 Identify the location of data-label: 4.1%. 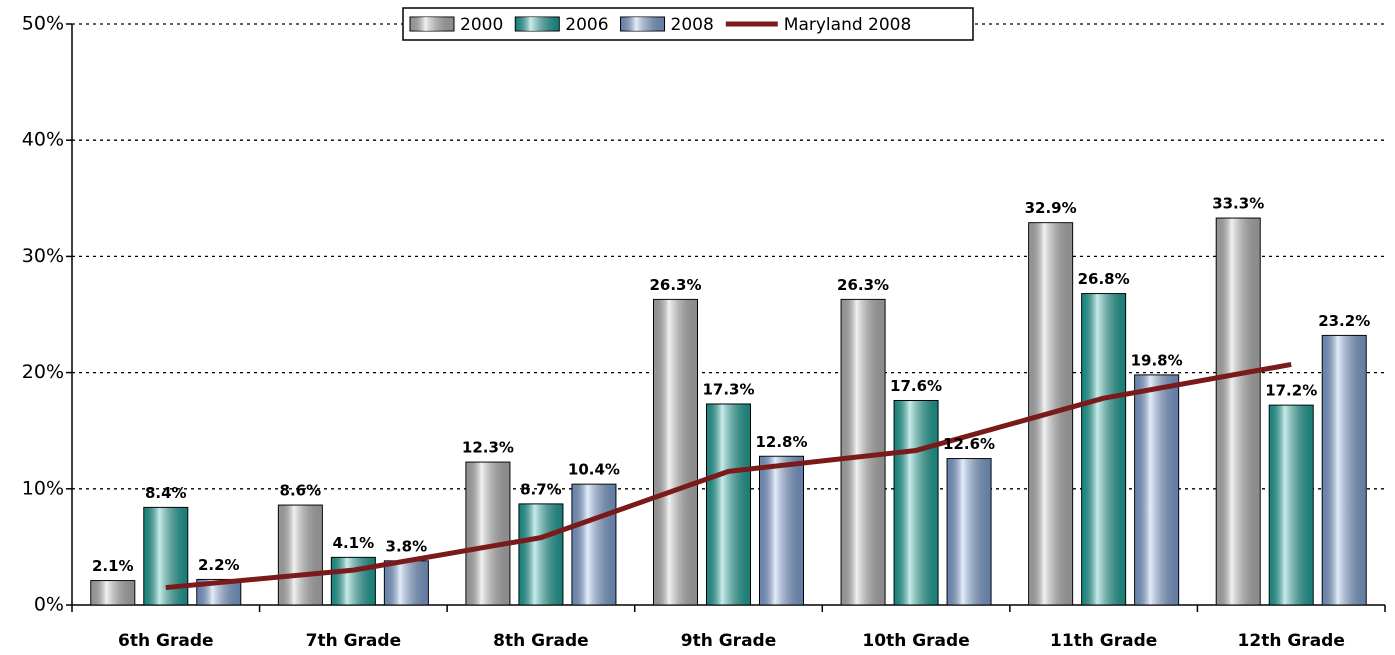
(354, 543).